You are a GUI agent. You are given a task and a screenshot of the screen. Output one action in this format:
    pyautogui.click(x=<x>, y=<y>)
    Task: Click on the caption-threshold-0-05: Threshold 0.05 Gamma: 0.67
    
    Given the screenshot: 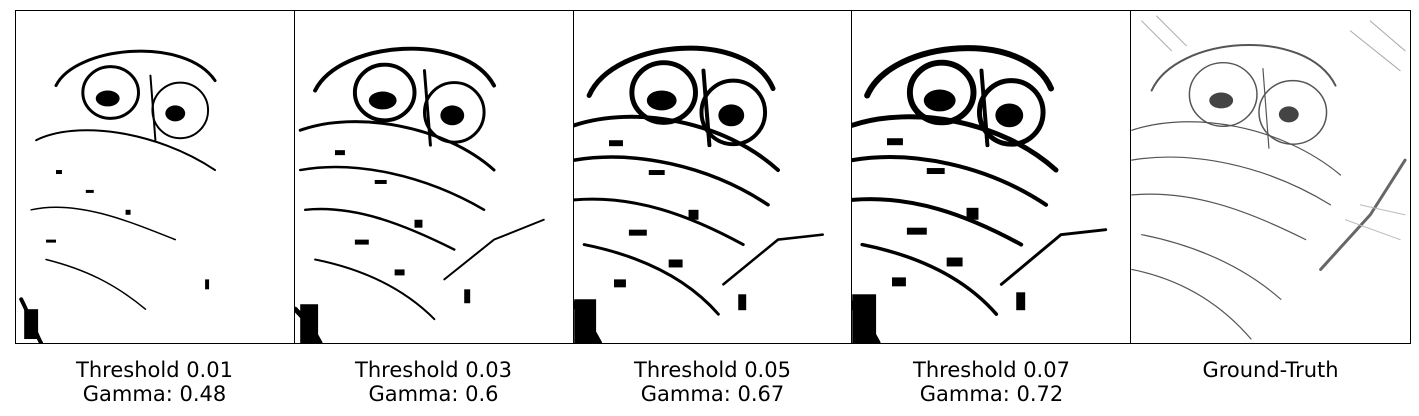 What is the action you would take?
    pyautogui.click(x=712, y=382)
    